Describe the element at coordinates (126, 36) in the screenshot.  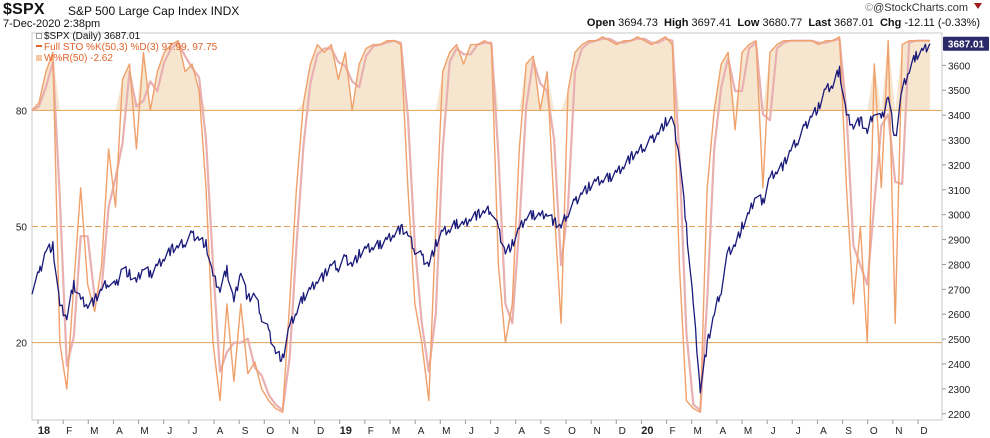
I see `legend-spx: $SPX (Daily) 3687.01` at that location.